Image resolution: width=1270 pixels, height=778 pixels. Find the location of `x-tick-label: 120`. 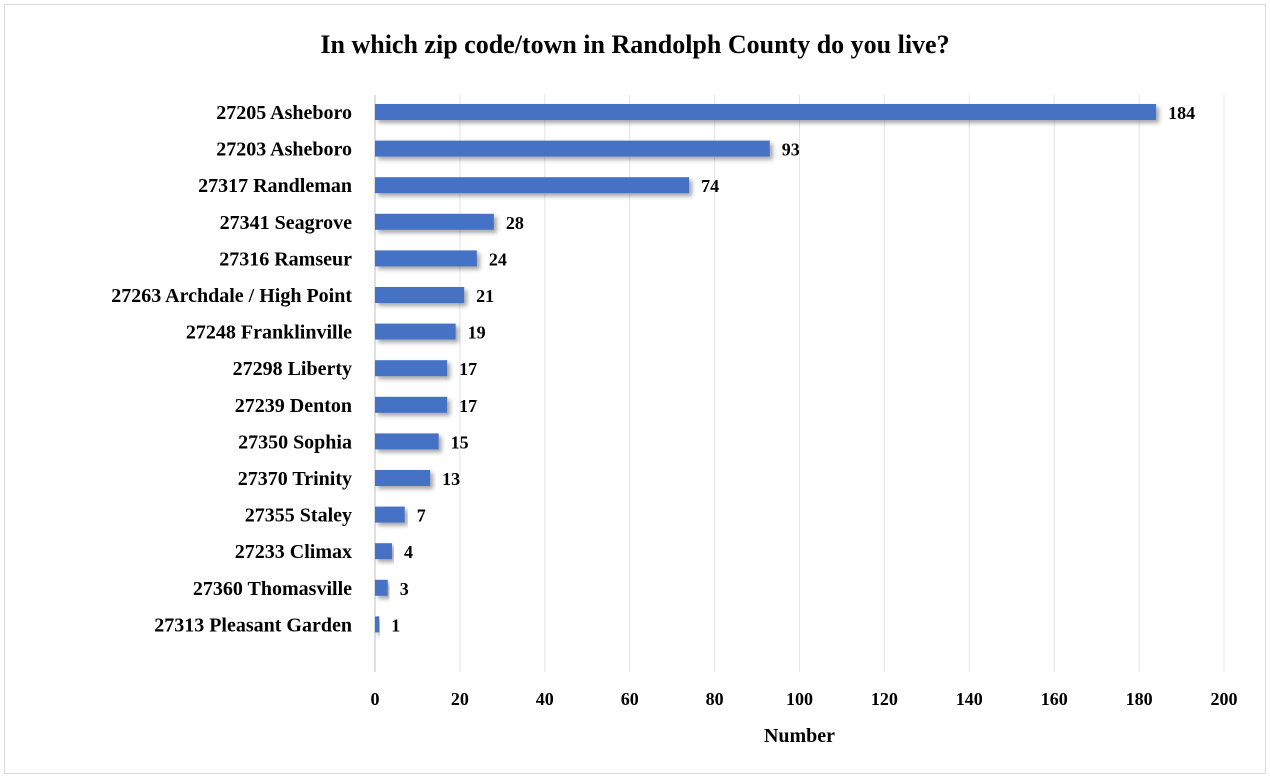

x-tick-label: 120 is located at coordinates (884, 699).